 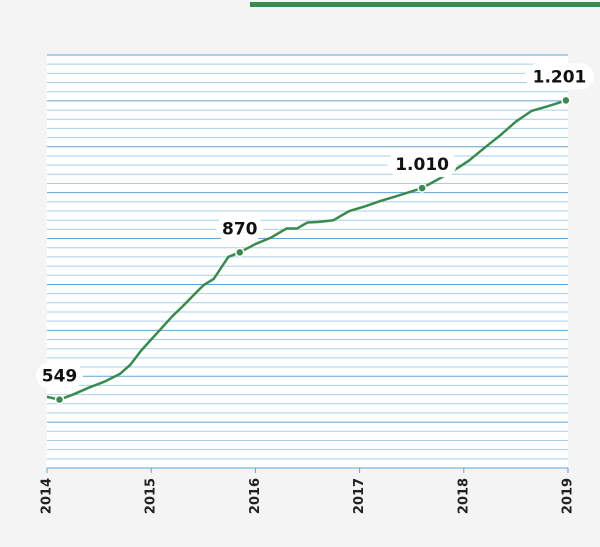 What do you see at coordinates (47, 496) in the screenshot?
I see `x-tick-label: 2014` at bounding box center [47, 496].